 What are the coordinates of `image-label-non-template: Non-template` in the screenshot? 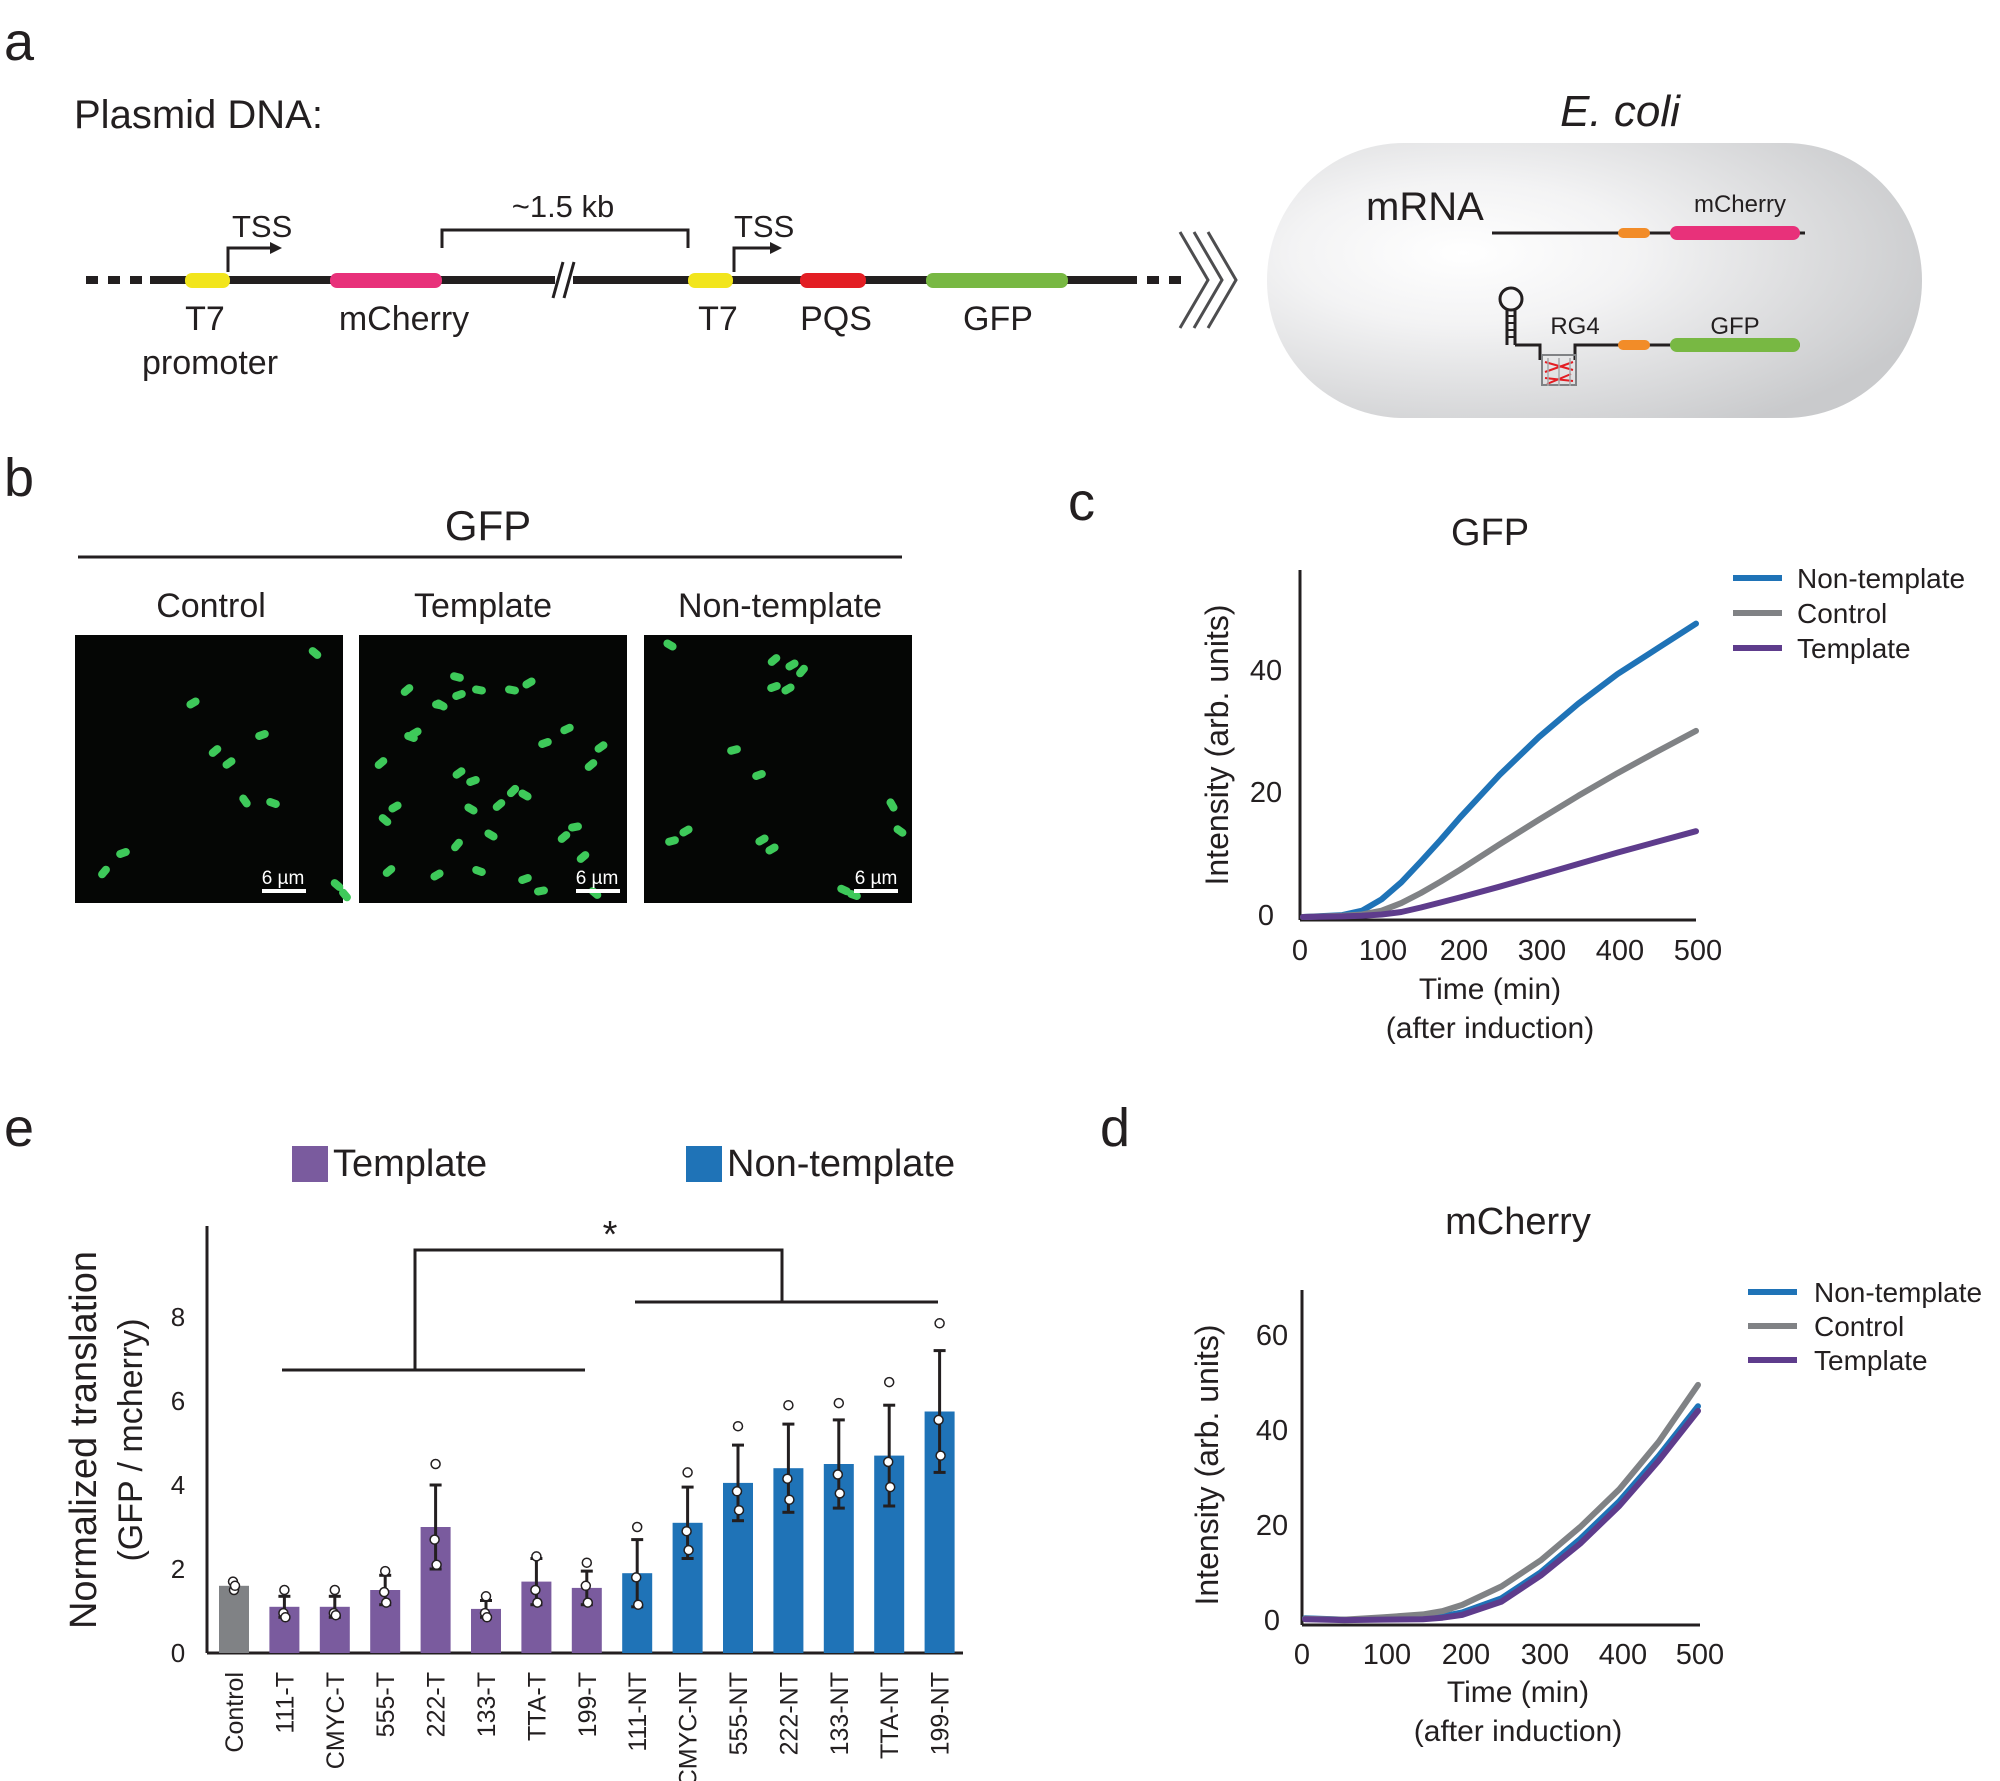 It's located at (780, 606).